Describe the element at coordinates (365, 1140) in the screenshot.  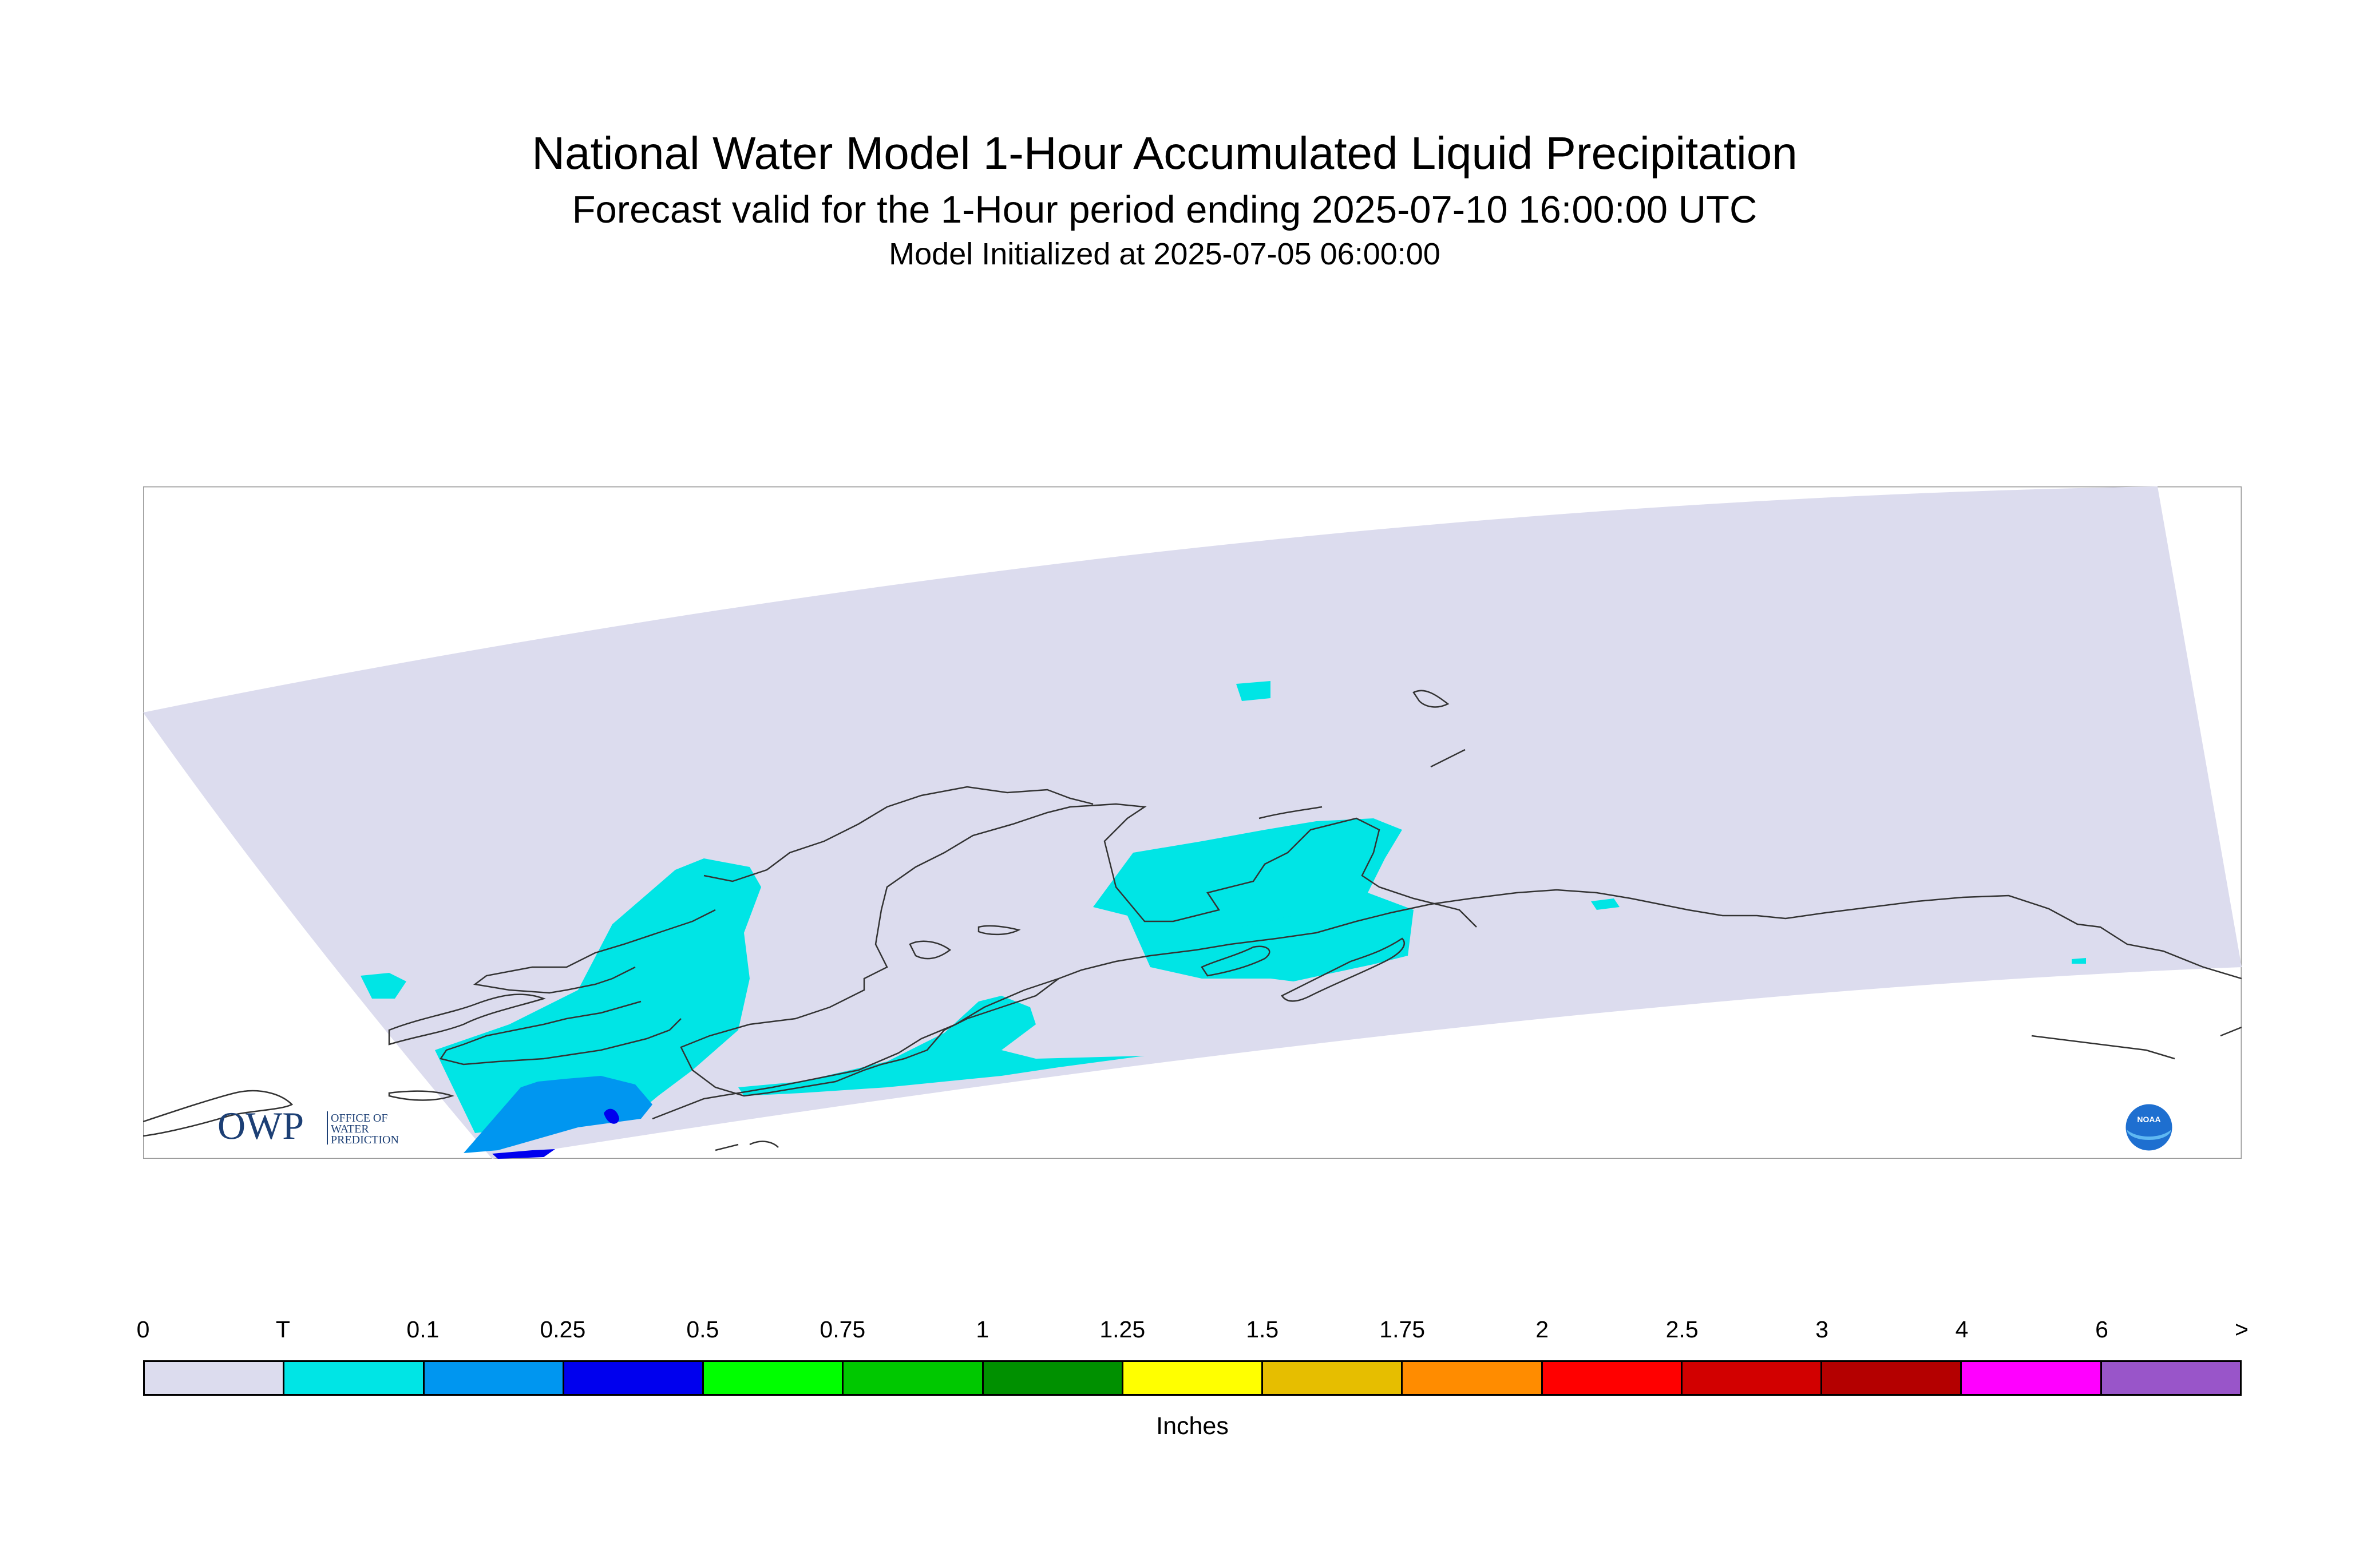
I see `svg-text: PREDICTION` at that location.